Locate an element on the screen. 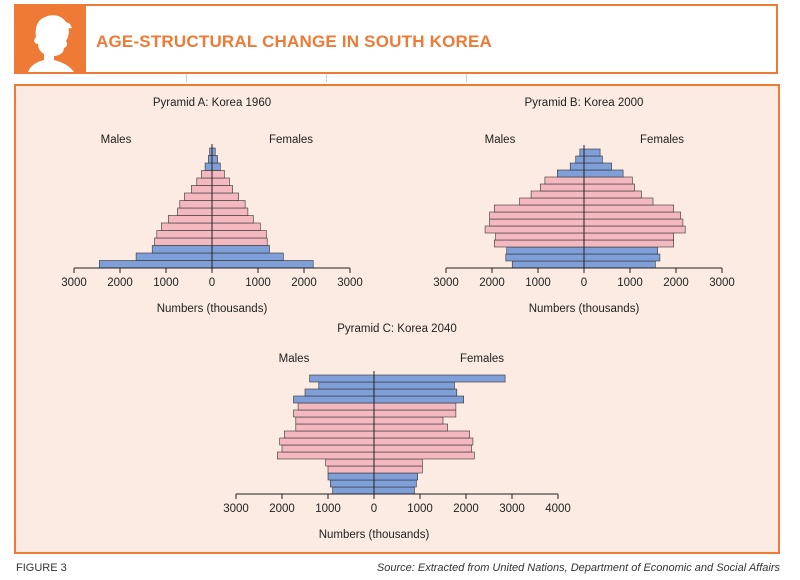 The height and width of the screenshot is (580, 800). figure-header: AGE-STRUCTURAL CHANGE IN SOUTH KOREA is located at coordinates (396, 39).